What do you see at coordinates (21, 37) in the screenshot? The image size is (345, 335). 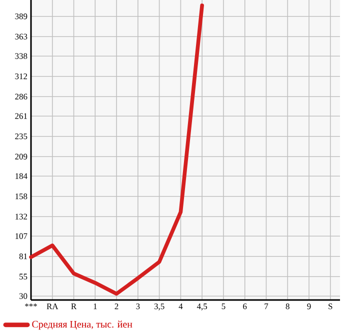 I see `y-tick-label: 363` at bounding box center [21, 37].